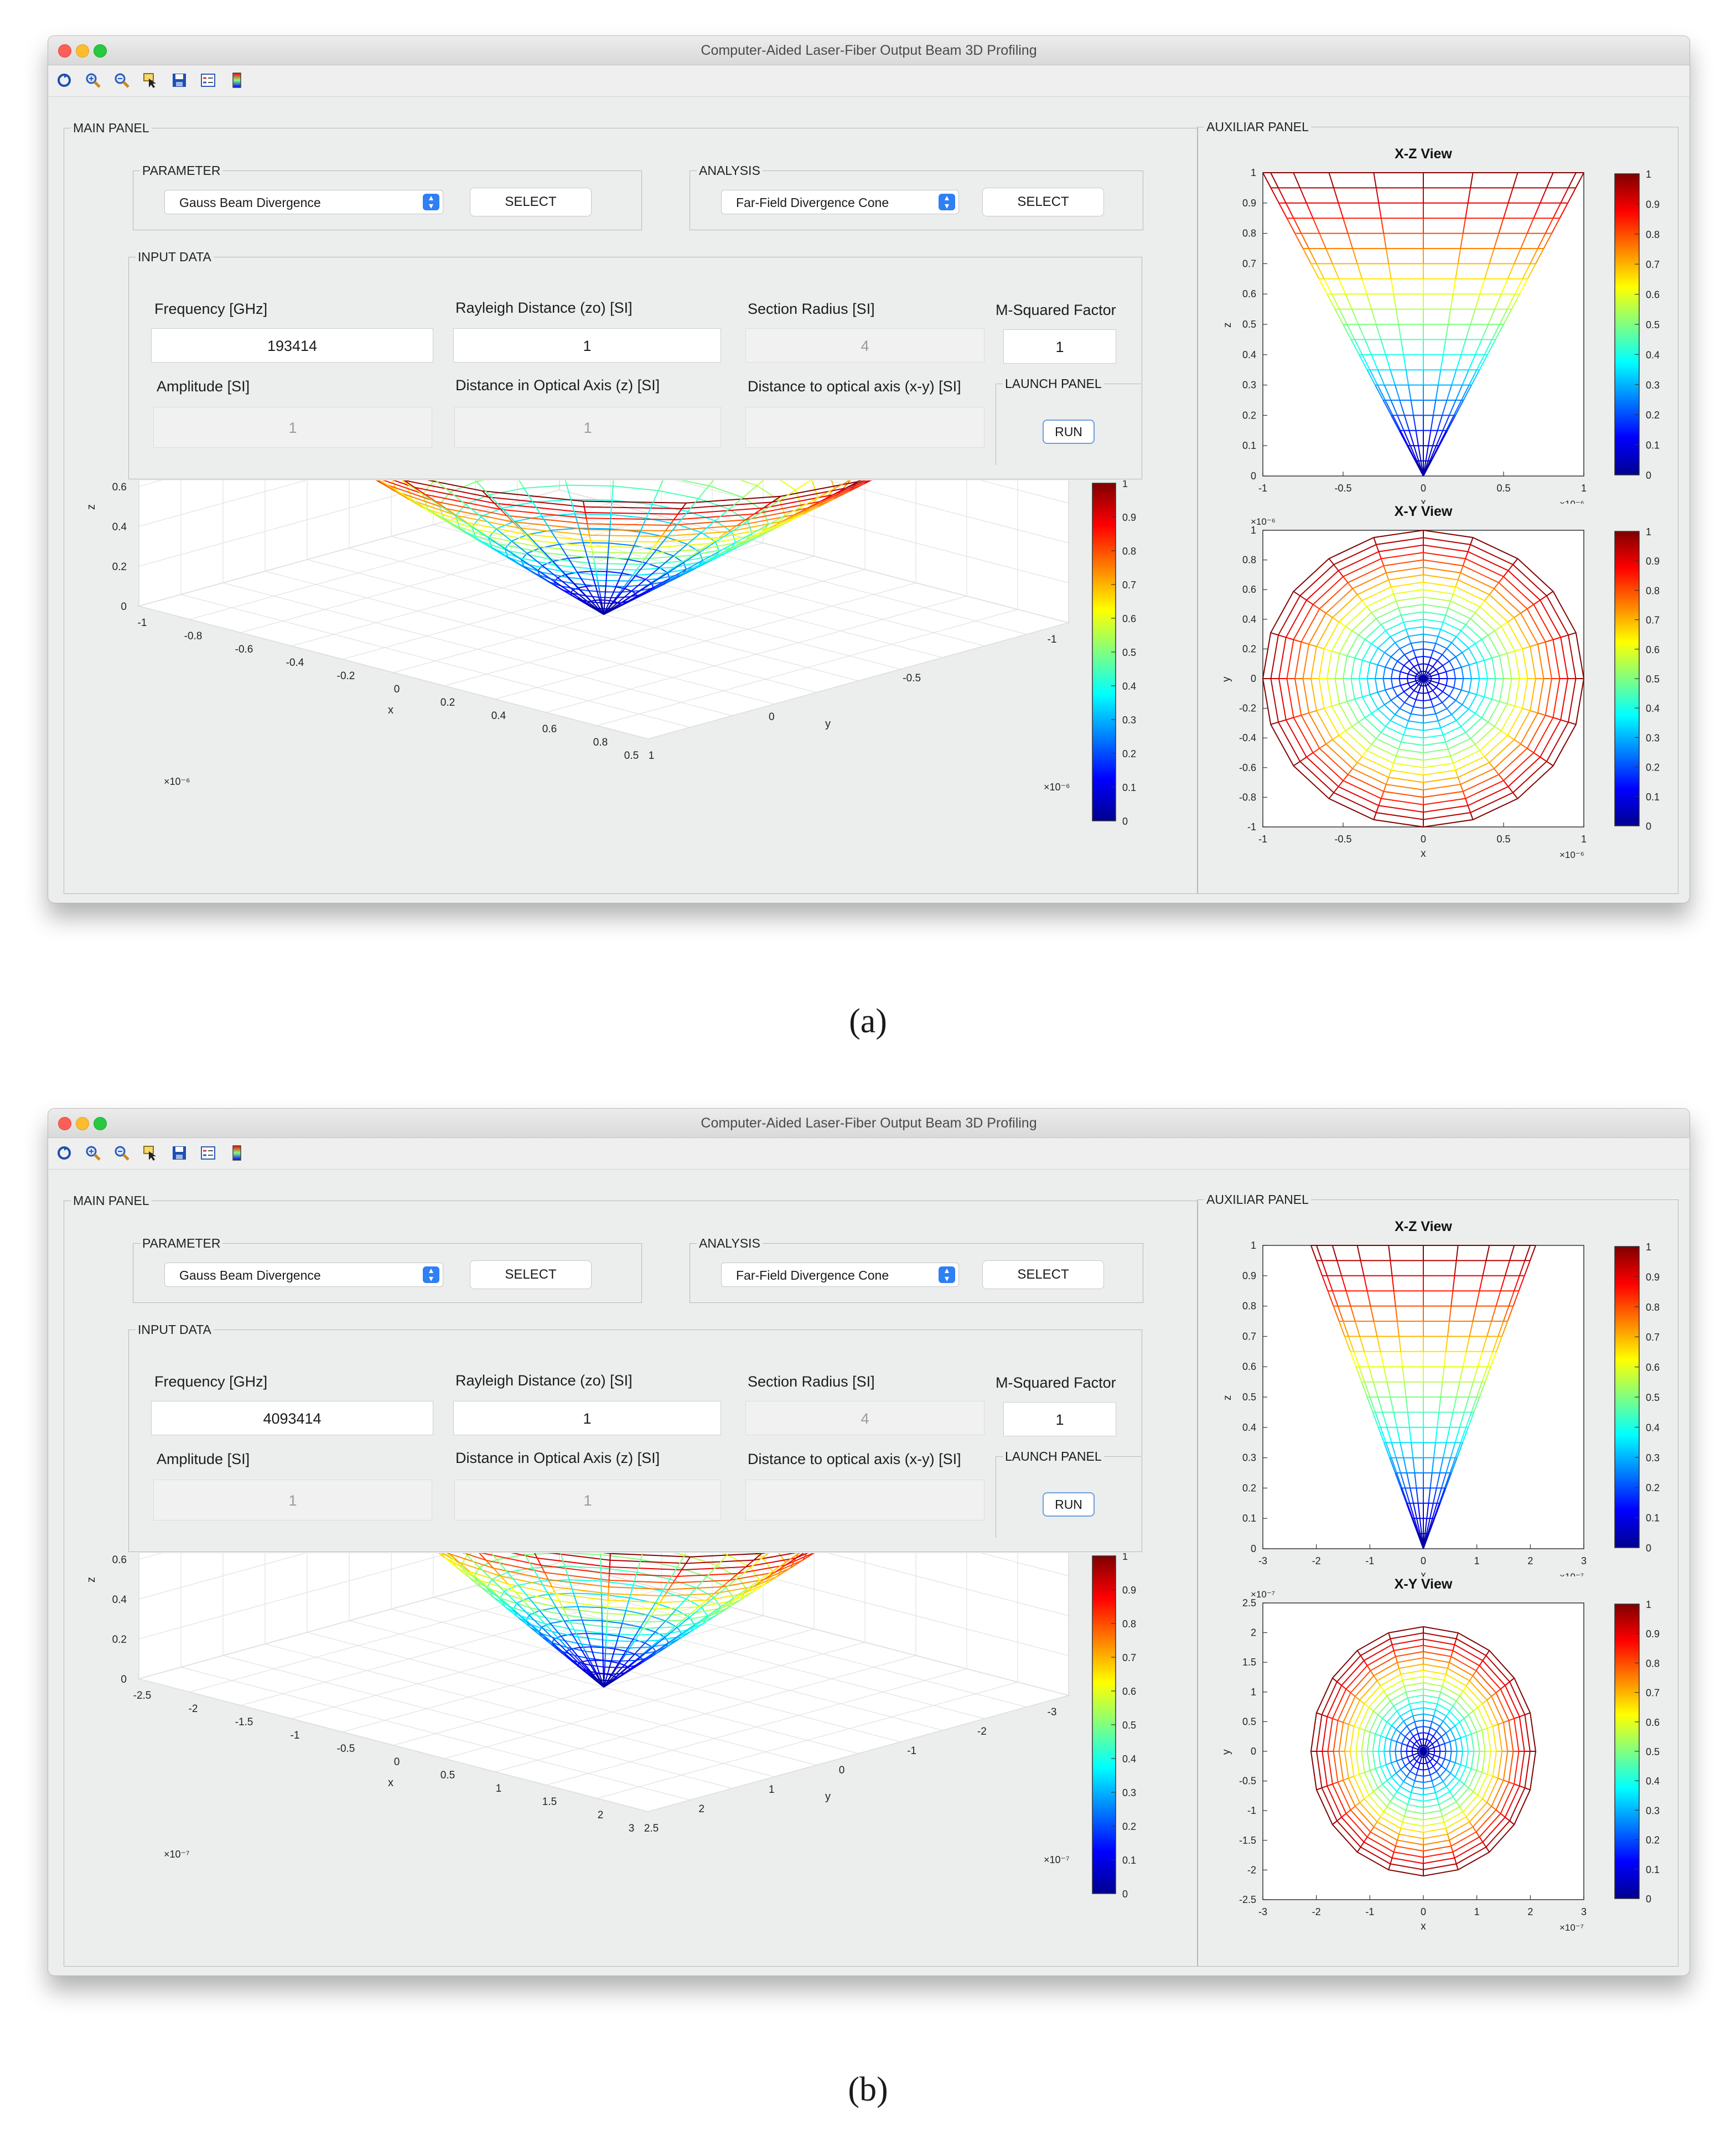 The width and height of the screenshot is (1736, 2136). Describe the element at coordinates (1249, 445) in the screenshot. I see `xz-y-tick-label: 0.1` at that location.